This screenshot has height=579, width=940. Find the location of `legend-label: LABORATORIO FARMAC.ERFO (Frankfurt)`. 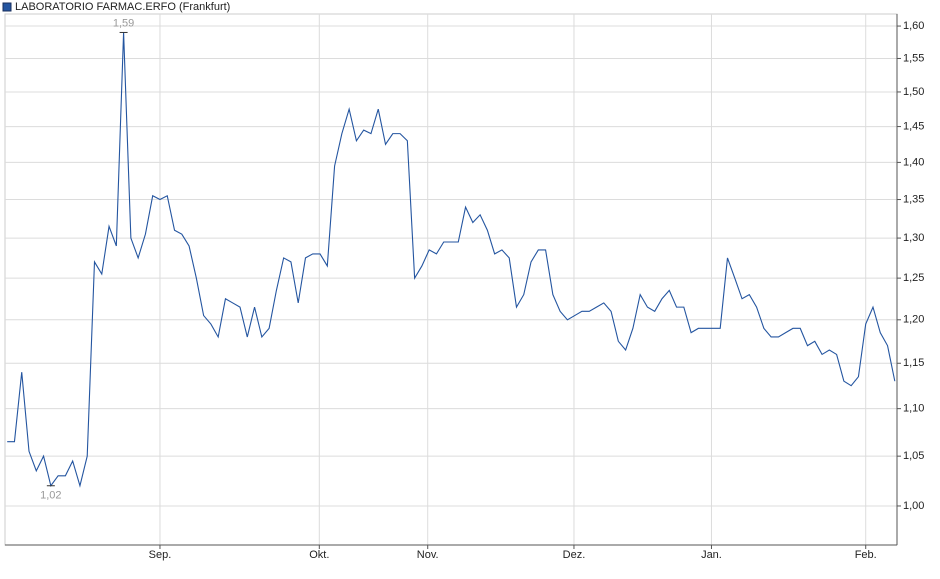

legend-label: LABORATORIO FARMAC.ERFO (Frankfurt) is located at coordinates (122, 7).